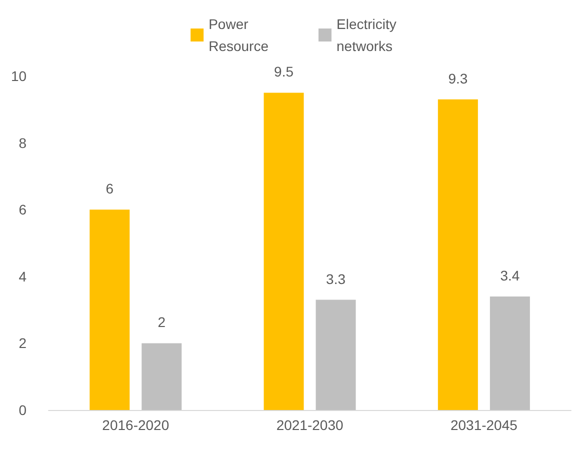 The height and width of the screenshot is (451, 587). Describe the element at coordinates (162, 322) in the screenshot. I see `data-label: 2` at that location.